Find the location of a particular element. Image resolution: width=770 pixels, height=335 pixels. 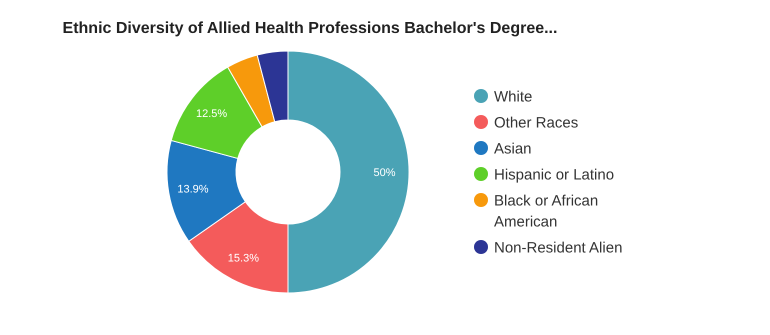

legend-label: Hispanic or Latino is located at coordinates (554, 175).